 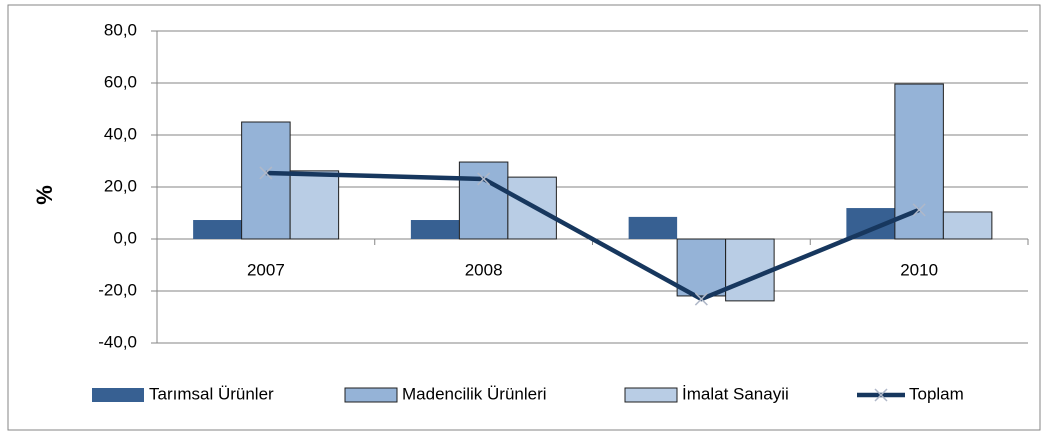 What do you see at coordinates (117, 289) in the screenshot?
I see `y-tick-label: -20,0` at bounding box center [117, 289].